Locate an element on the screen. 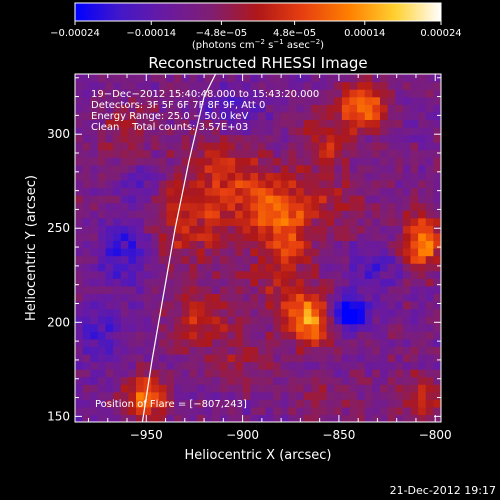 This screenshot has width=500, height=500. colorbar-tick-label: 0.00014 is located at coordinates (364, 33).